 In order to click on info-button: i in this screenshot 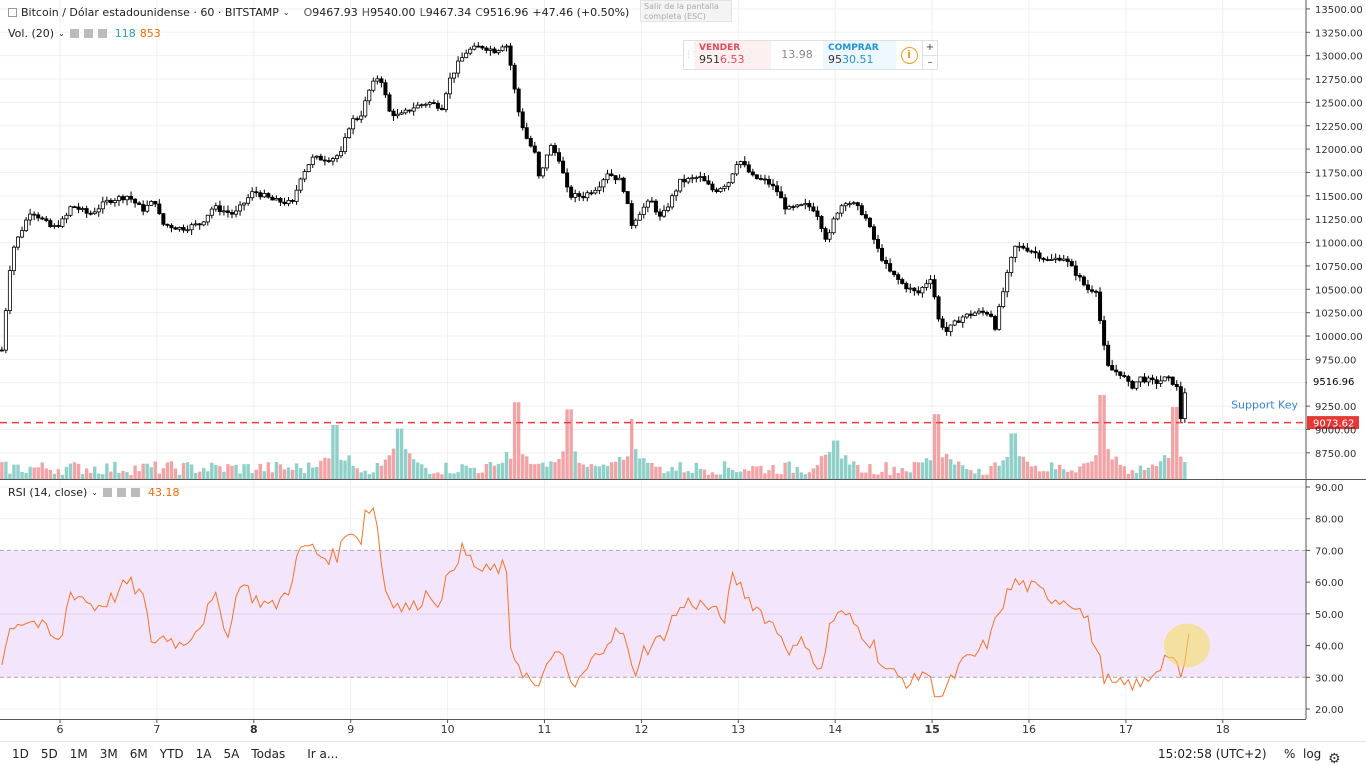, I will do `click(909, 55)`.